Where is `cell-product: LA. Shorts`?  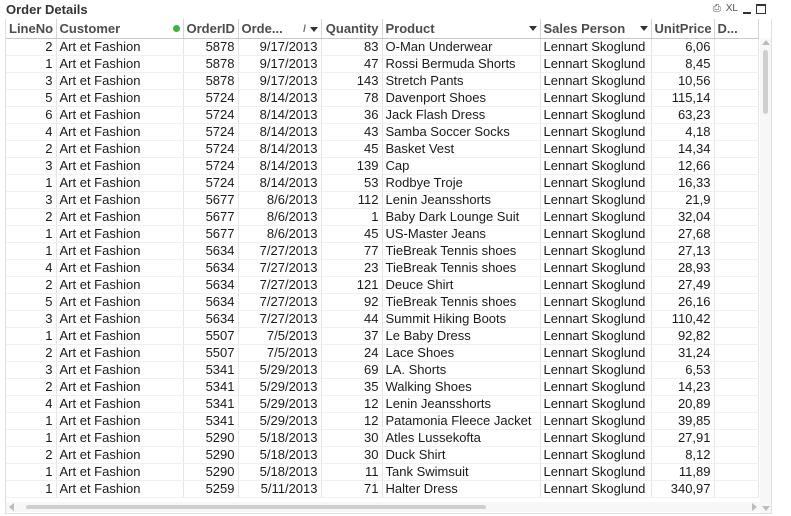
cell-product: LA. Shorts is located at coordinates (461, 370).